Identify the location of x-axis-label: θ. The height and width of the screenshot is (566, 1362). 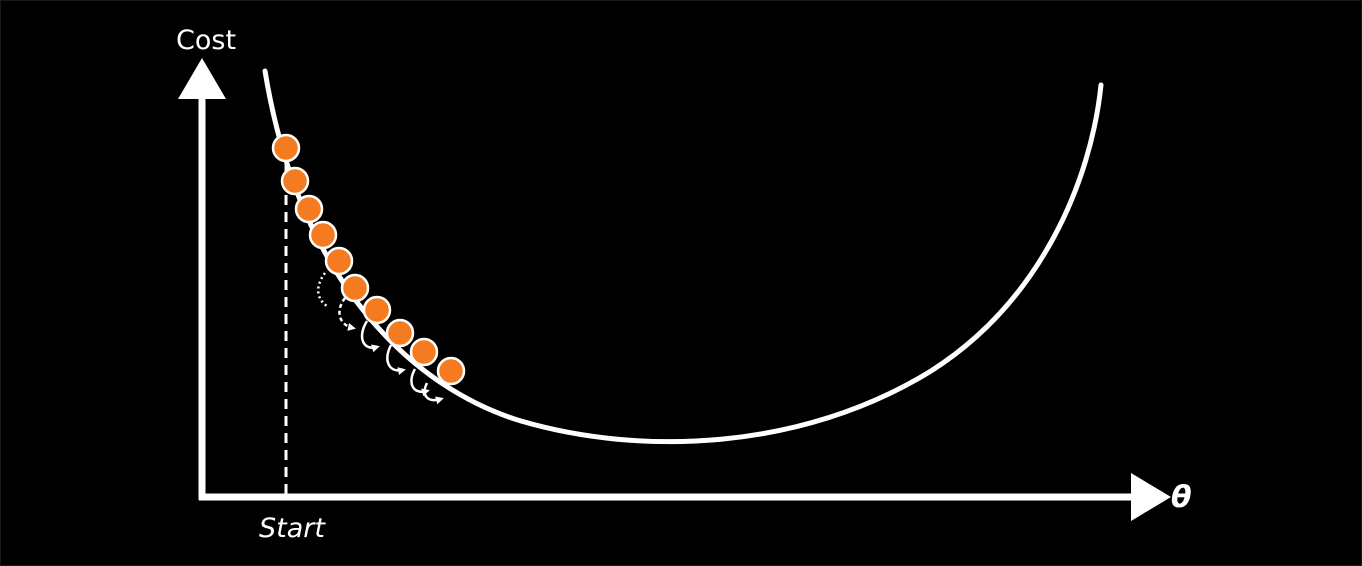
(1181, 497).